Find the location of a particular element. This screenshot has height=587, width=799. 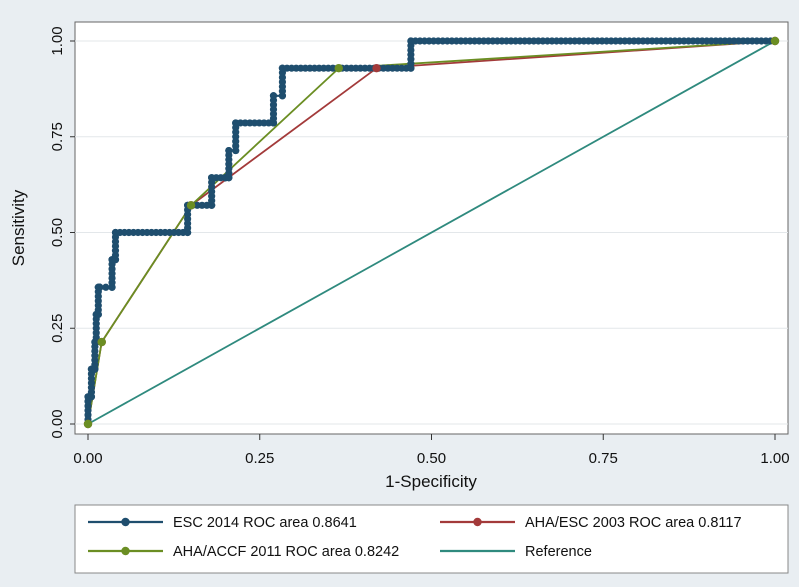

y-tick-label: 1.00 is located at coordinates (57, 40).